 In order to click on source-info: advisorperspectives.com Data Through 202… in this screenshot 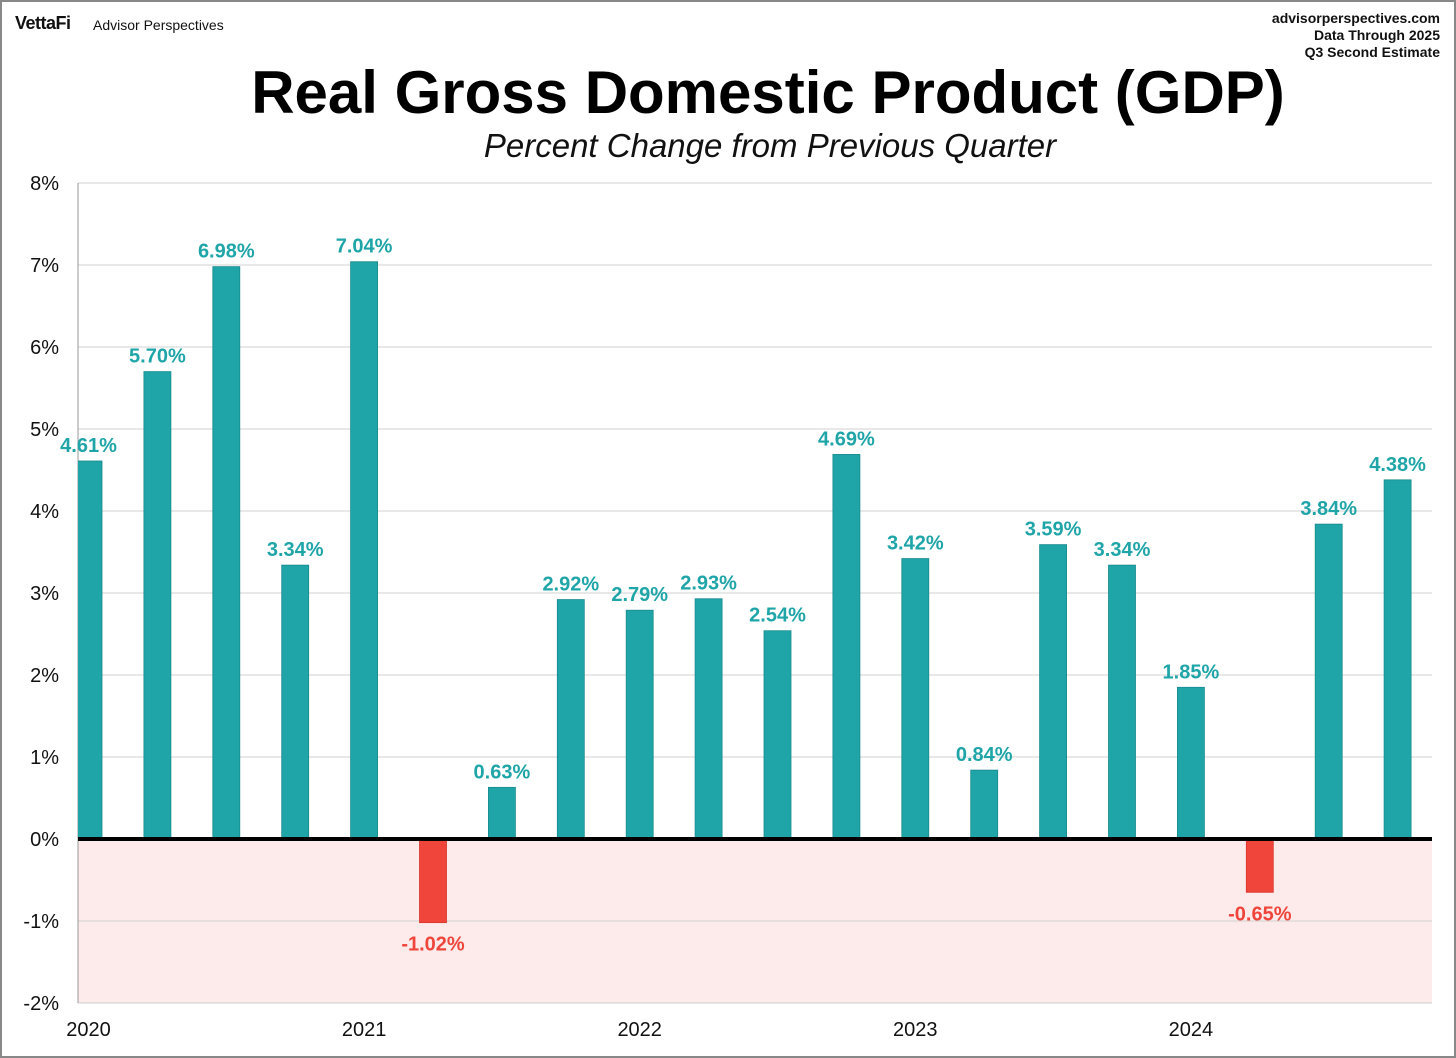, I will do `click(1356, 35)`.